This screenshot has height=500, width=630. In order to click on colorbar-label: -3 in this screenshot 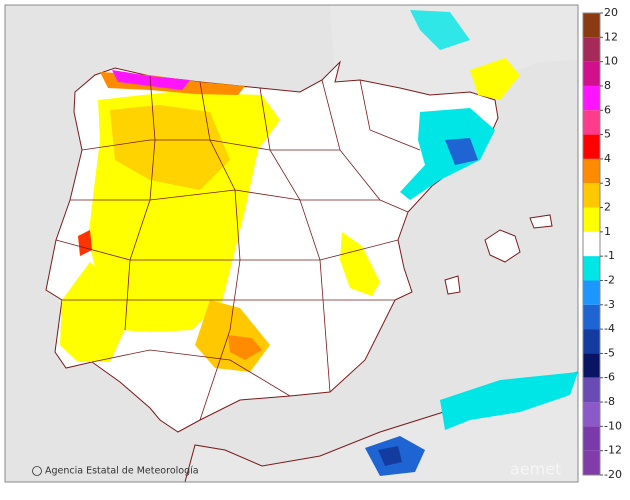, I will do `click(609, 304)`.